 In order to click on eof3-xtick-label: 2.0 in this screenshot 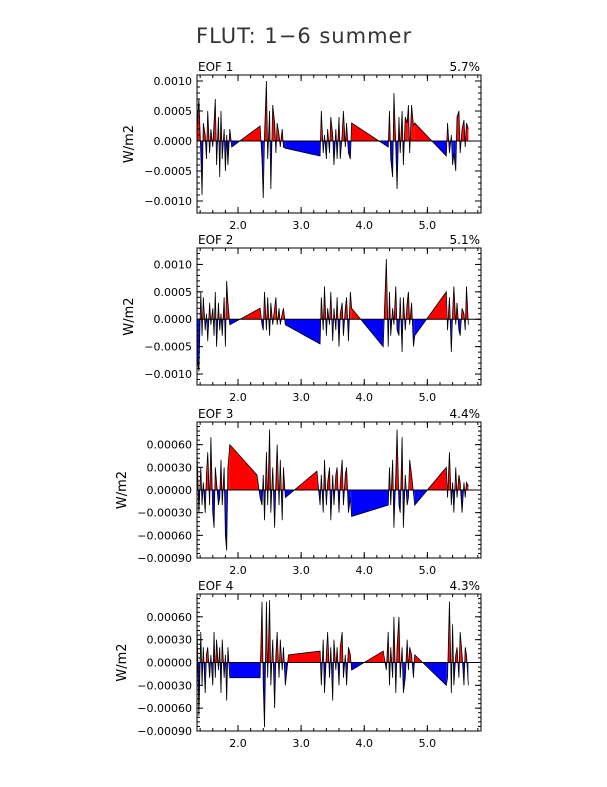, I will do `click(238, 570)`.